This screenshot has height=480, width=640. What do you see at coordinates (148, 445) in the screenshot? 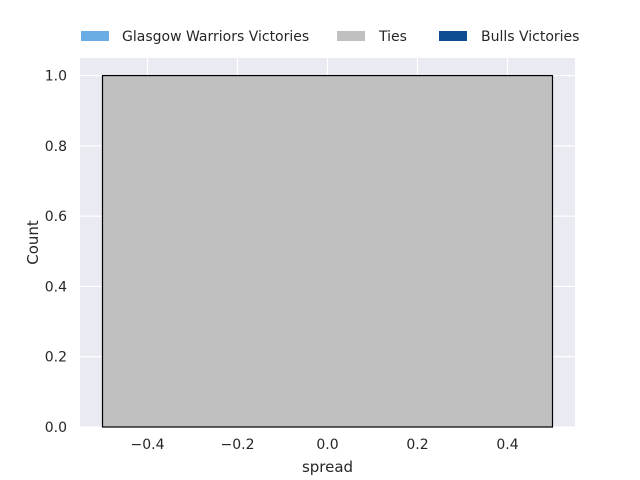
I see `x-tick-label-0: −0.4` at bounding box center [148, 445].